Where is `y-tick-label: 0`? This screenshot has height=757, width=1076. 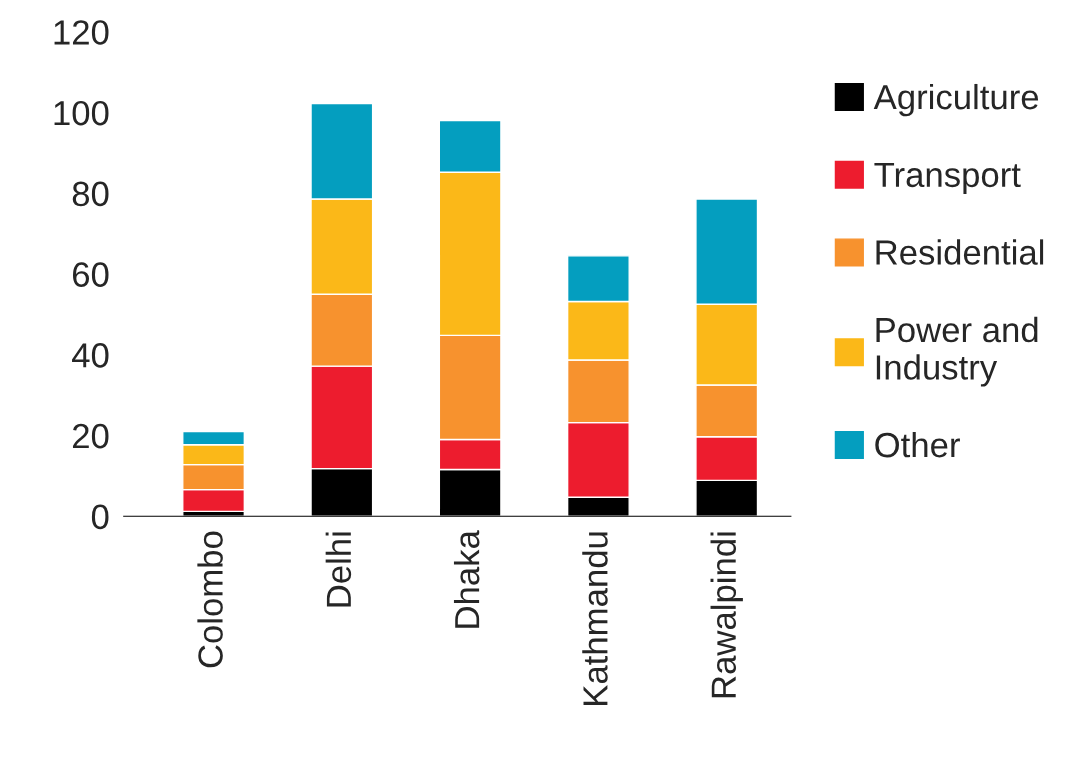
y-tick-label: 0 is located at coordinates (100, 517).